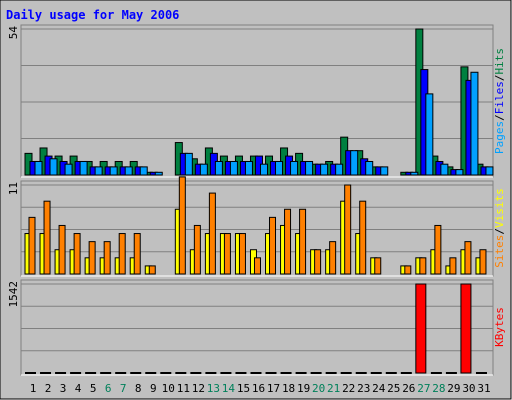 The height and width of the screenshot is (400, 512). I want to click on x-tick-label: 22, so click(348, 388).